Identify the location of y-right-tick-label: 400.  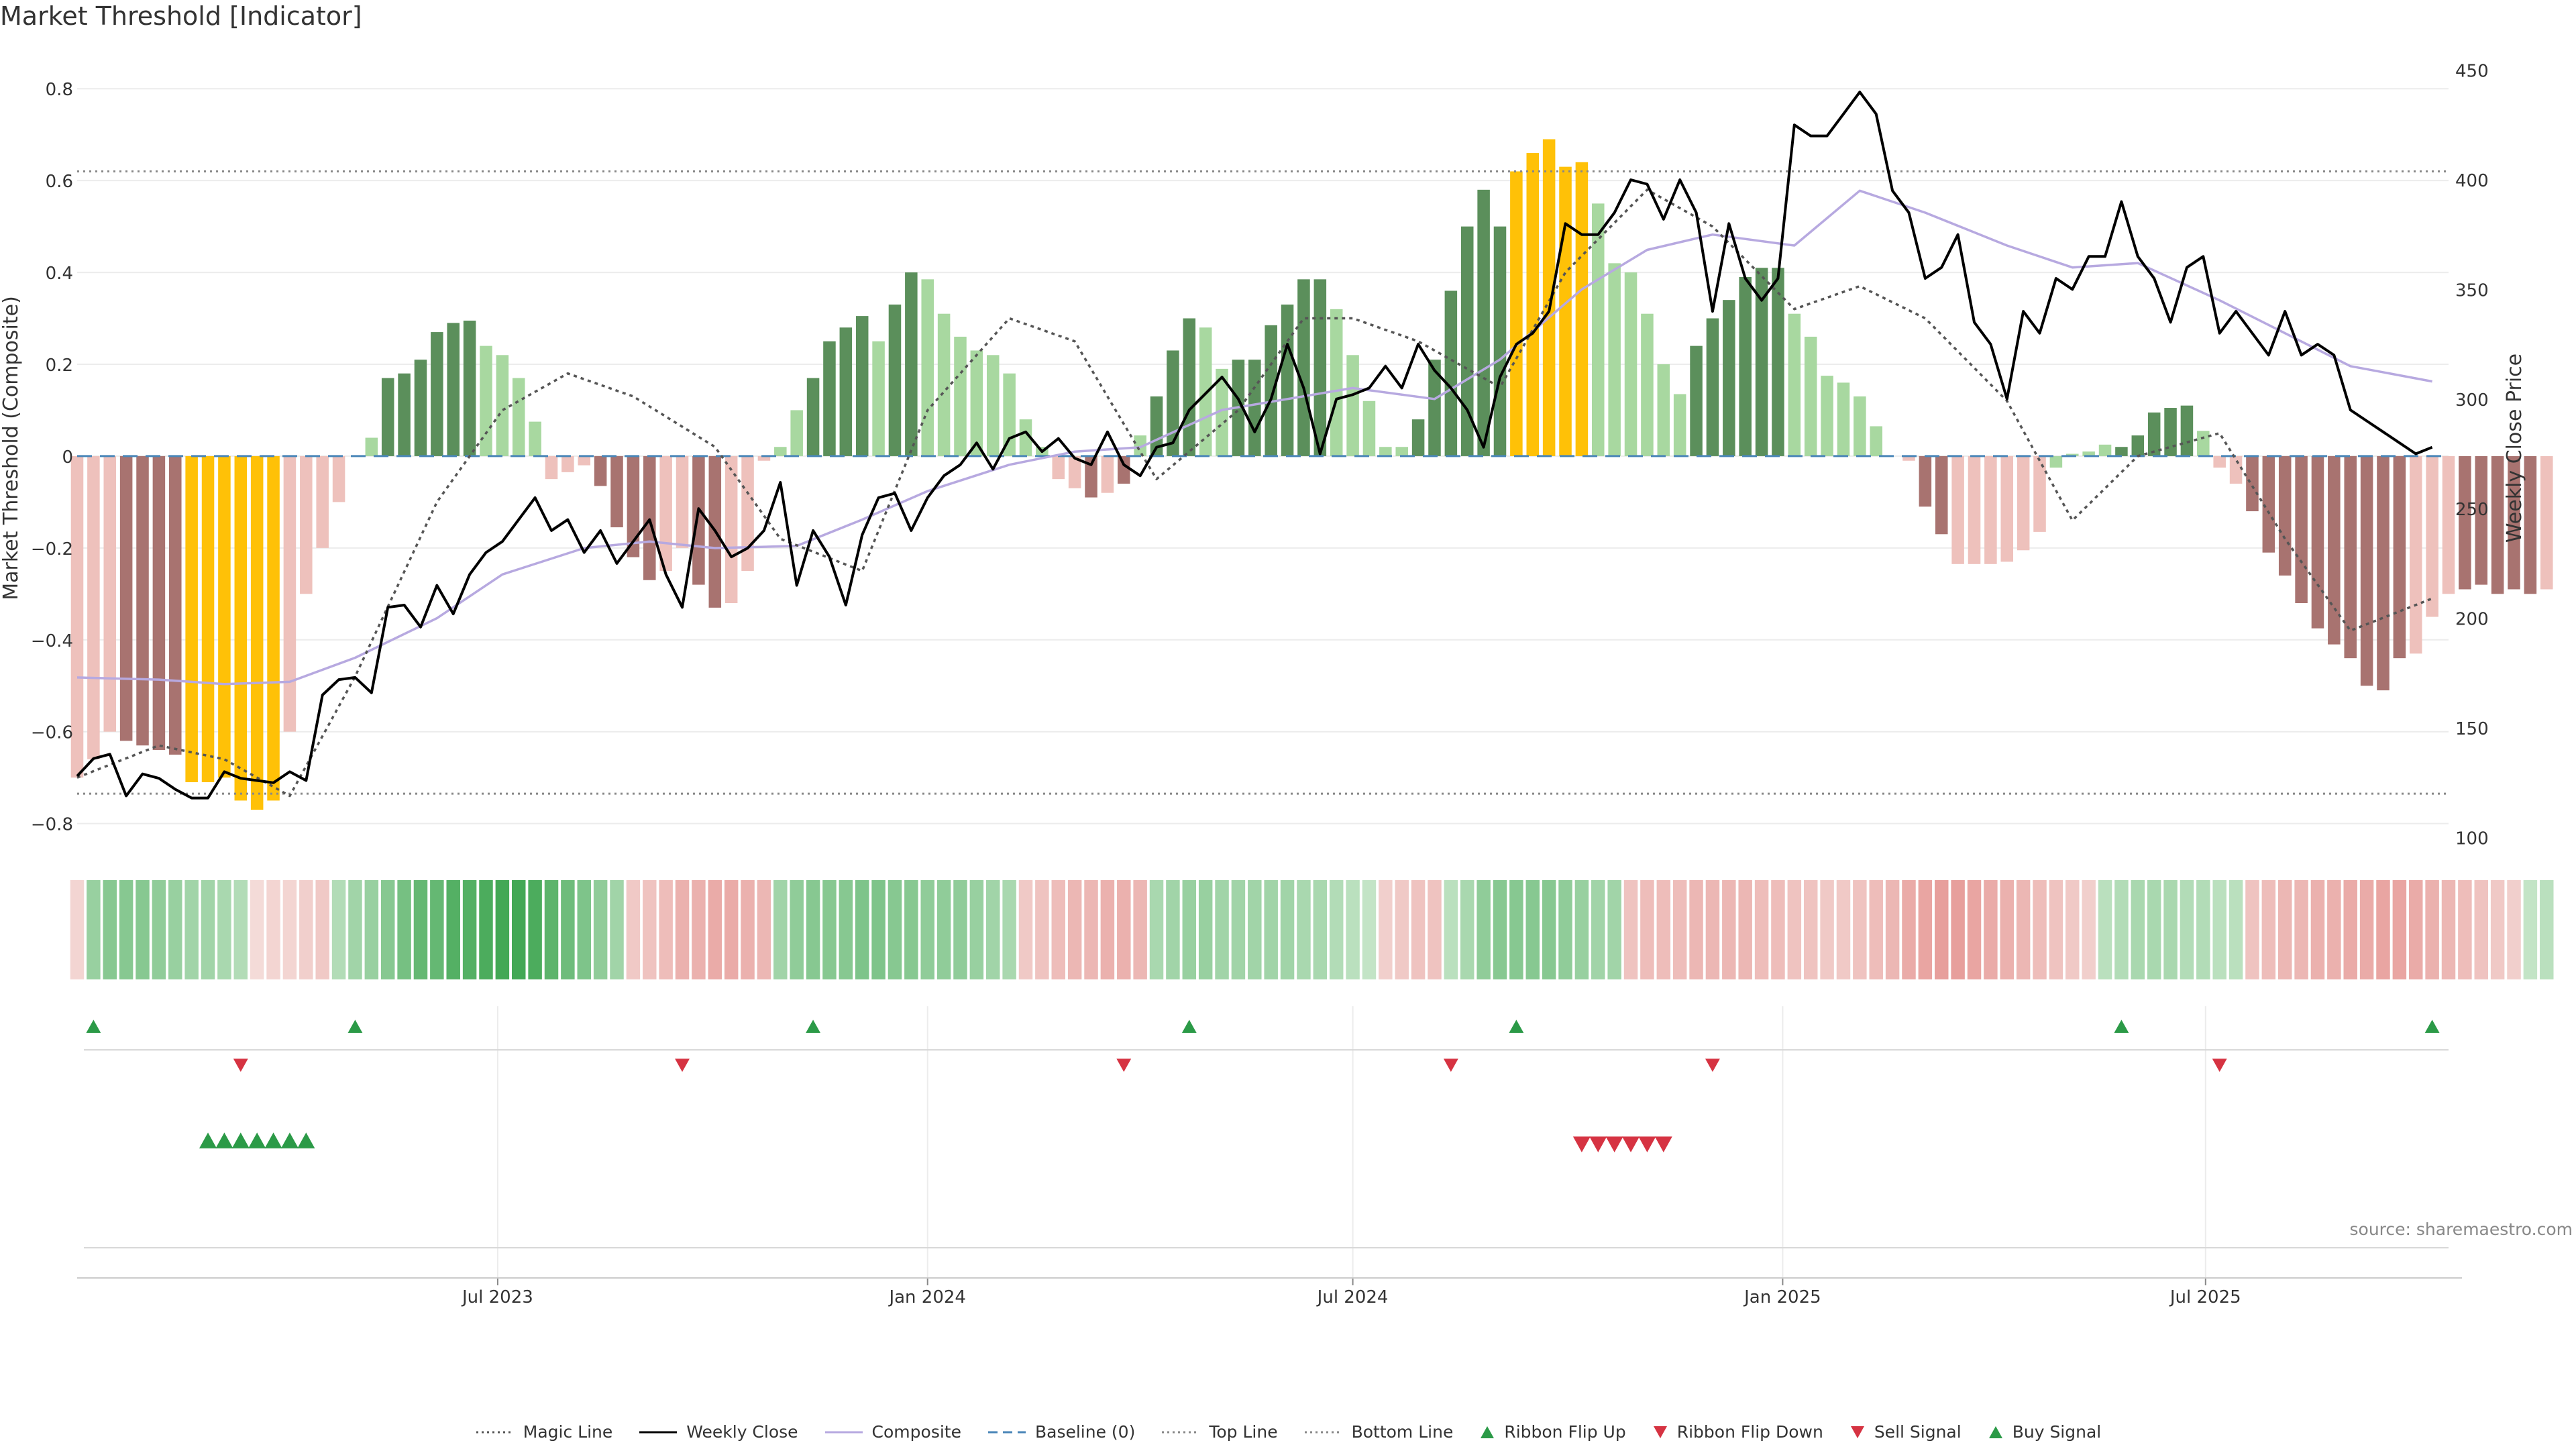
(2472, 181).